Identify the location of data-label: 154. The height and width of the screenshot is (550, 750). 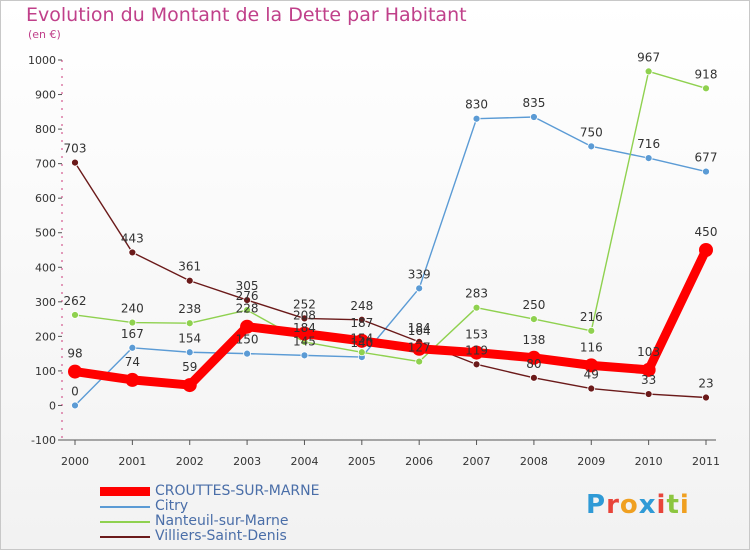
(361, 338).